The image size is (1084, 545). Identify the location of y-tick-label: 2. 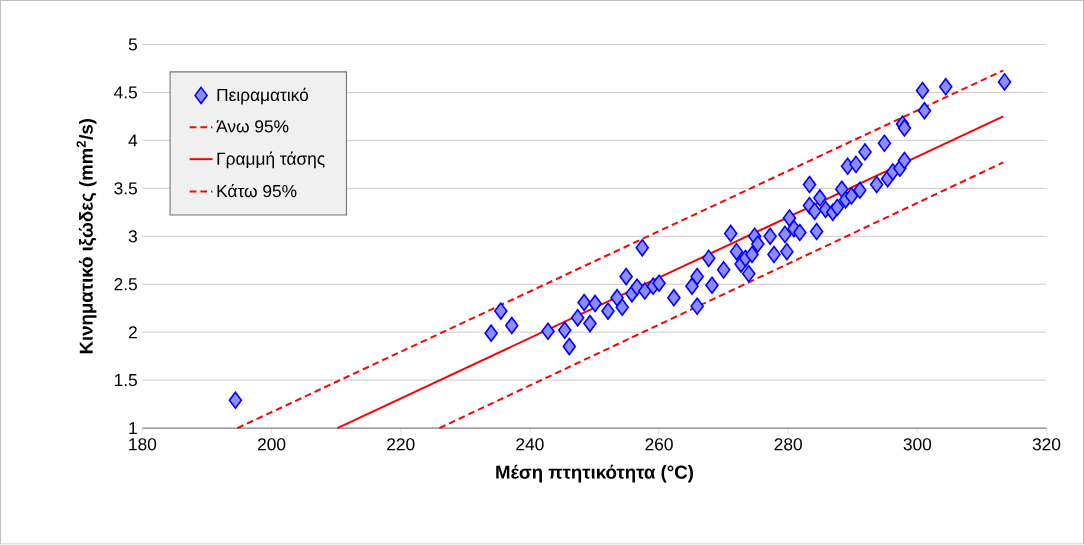
(132, 332).